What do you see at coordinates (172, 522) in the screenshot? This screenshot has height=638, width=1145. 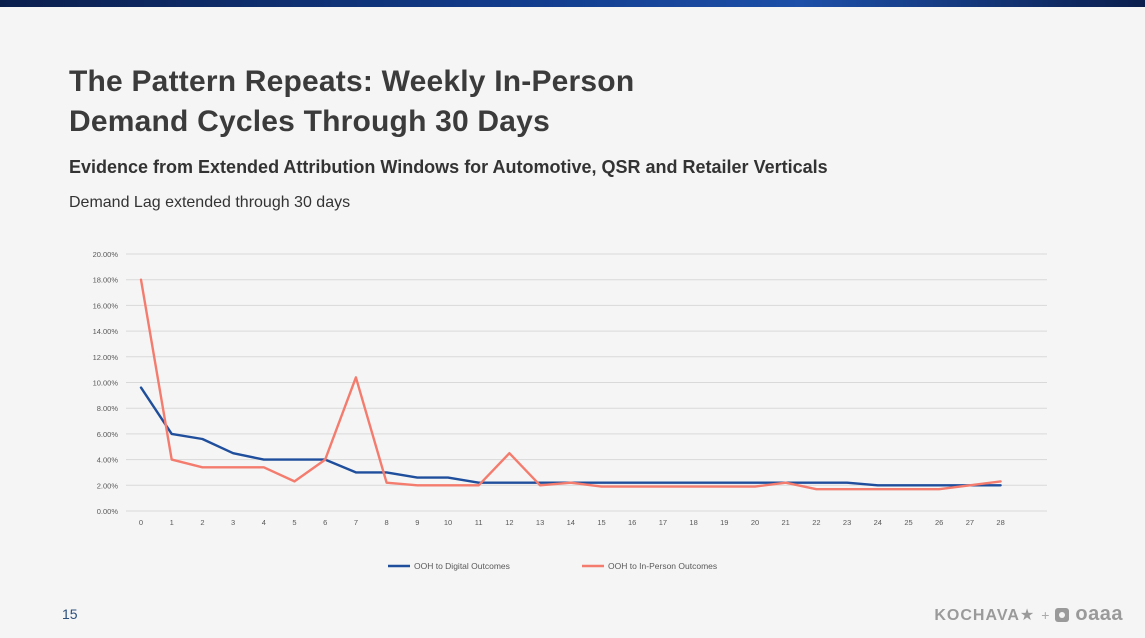 I see `x-tick-label: 1` at bounding box center [172, 522].